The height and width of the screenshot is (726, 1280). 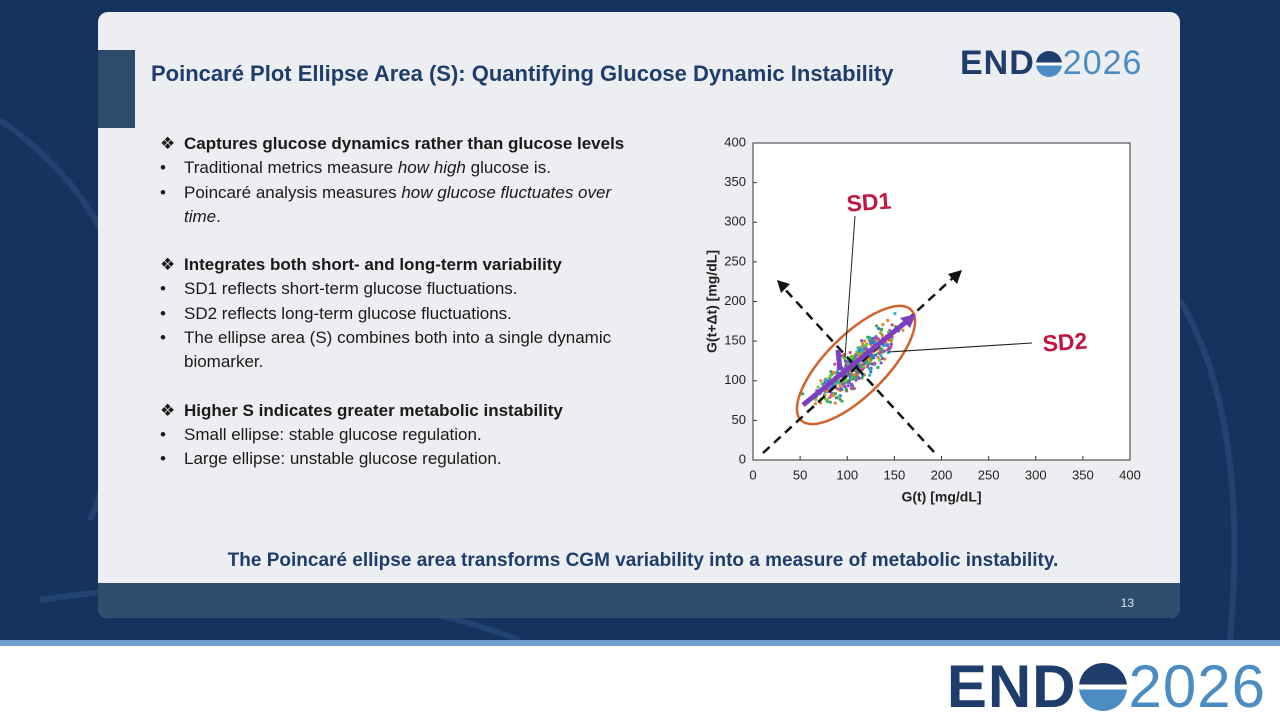 I want to click on x-tick-label: 350, so click(x=1083, y=474).